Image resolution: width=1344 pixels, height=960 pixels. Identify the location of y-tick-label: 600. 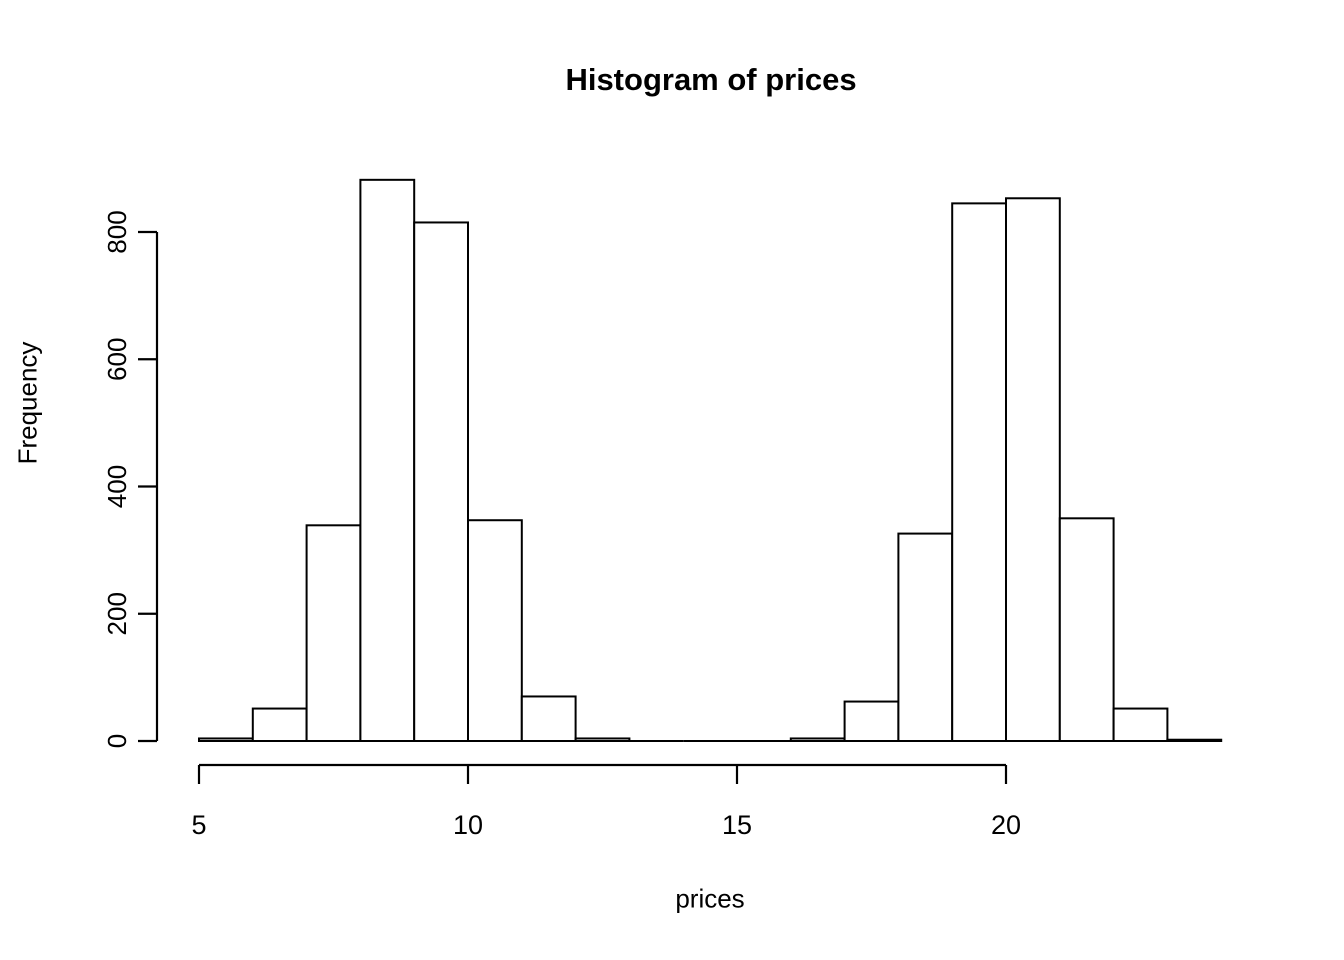
(117, 359).